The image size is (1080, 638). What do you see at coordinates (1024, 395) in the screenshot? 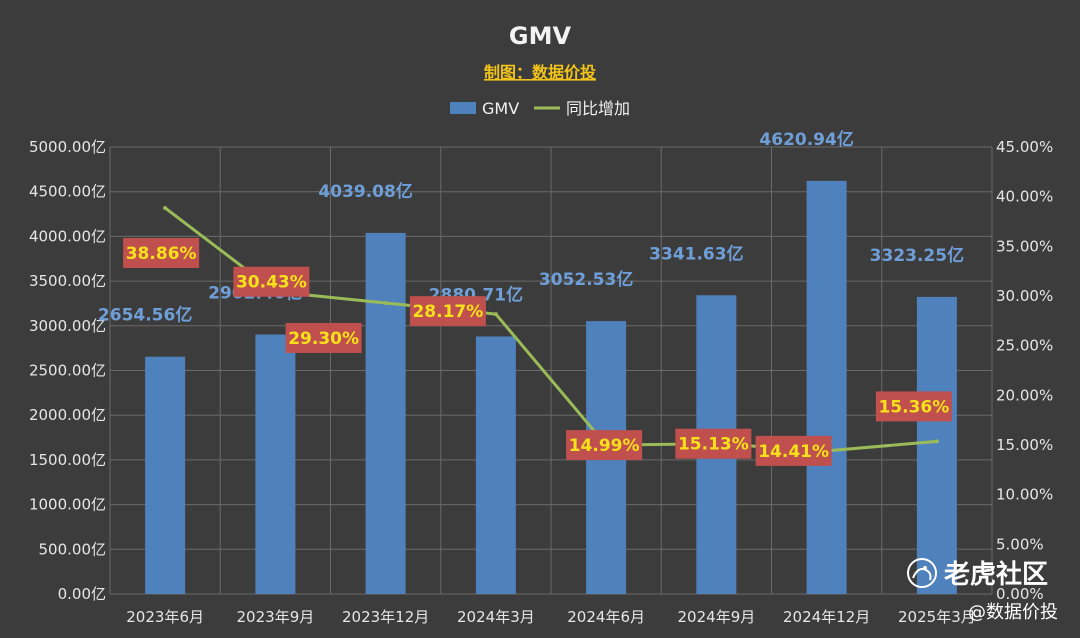
I see `y-right-tick-label: 20.00%` at bounding box center [1024, 395].